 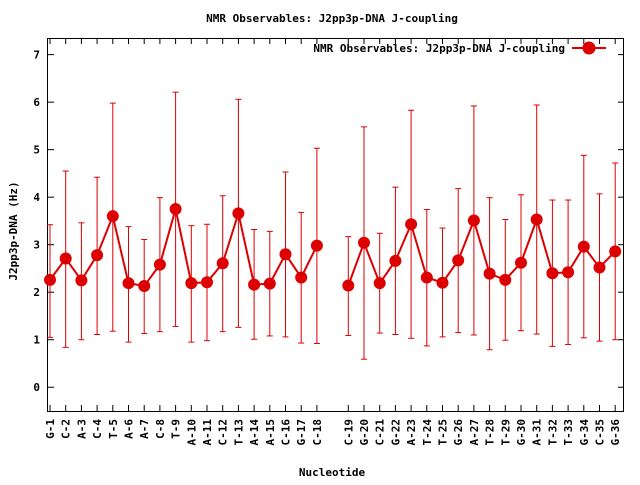 I want to click on x-tick-label: T-24, so click(x=427, y=432).